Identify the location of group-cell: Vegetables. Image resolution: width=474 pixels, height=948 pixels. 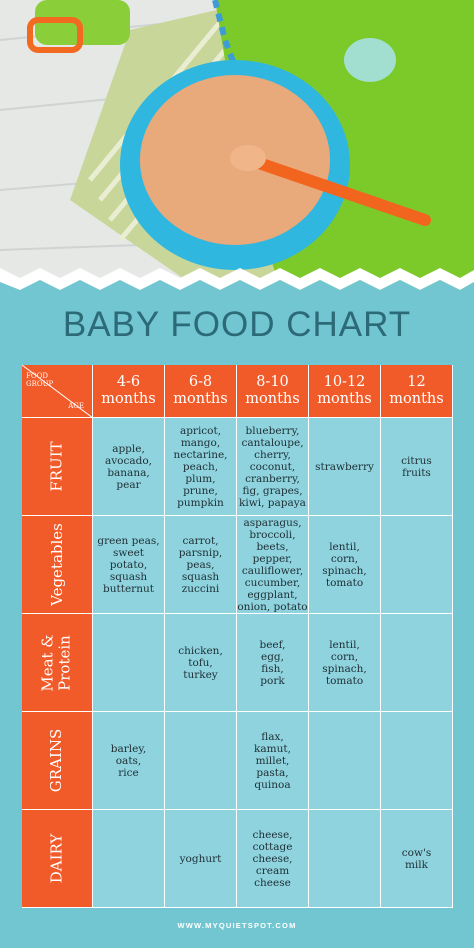
(57, 565).